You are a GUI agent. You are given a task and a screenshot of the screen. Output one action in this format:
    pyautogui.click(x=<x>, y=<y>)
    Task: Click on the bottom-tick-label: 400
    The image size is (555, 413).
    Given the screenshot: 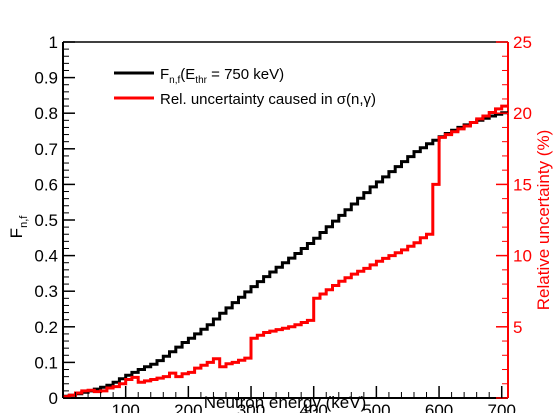 What is the action you would take?
    pyautogui.click(x=314, y=407)
    